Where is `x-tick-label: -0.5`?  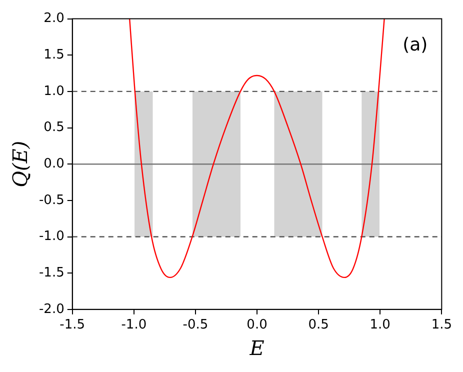
x-tick-label: -0.5 is located at coordinates (195, 325).